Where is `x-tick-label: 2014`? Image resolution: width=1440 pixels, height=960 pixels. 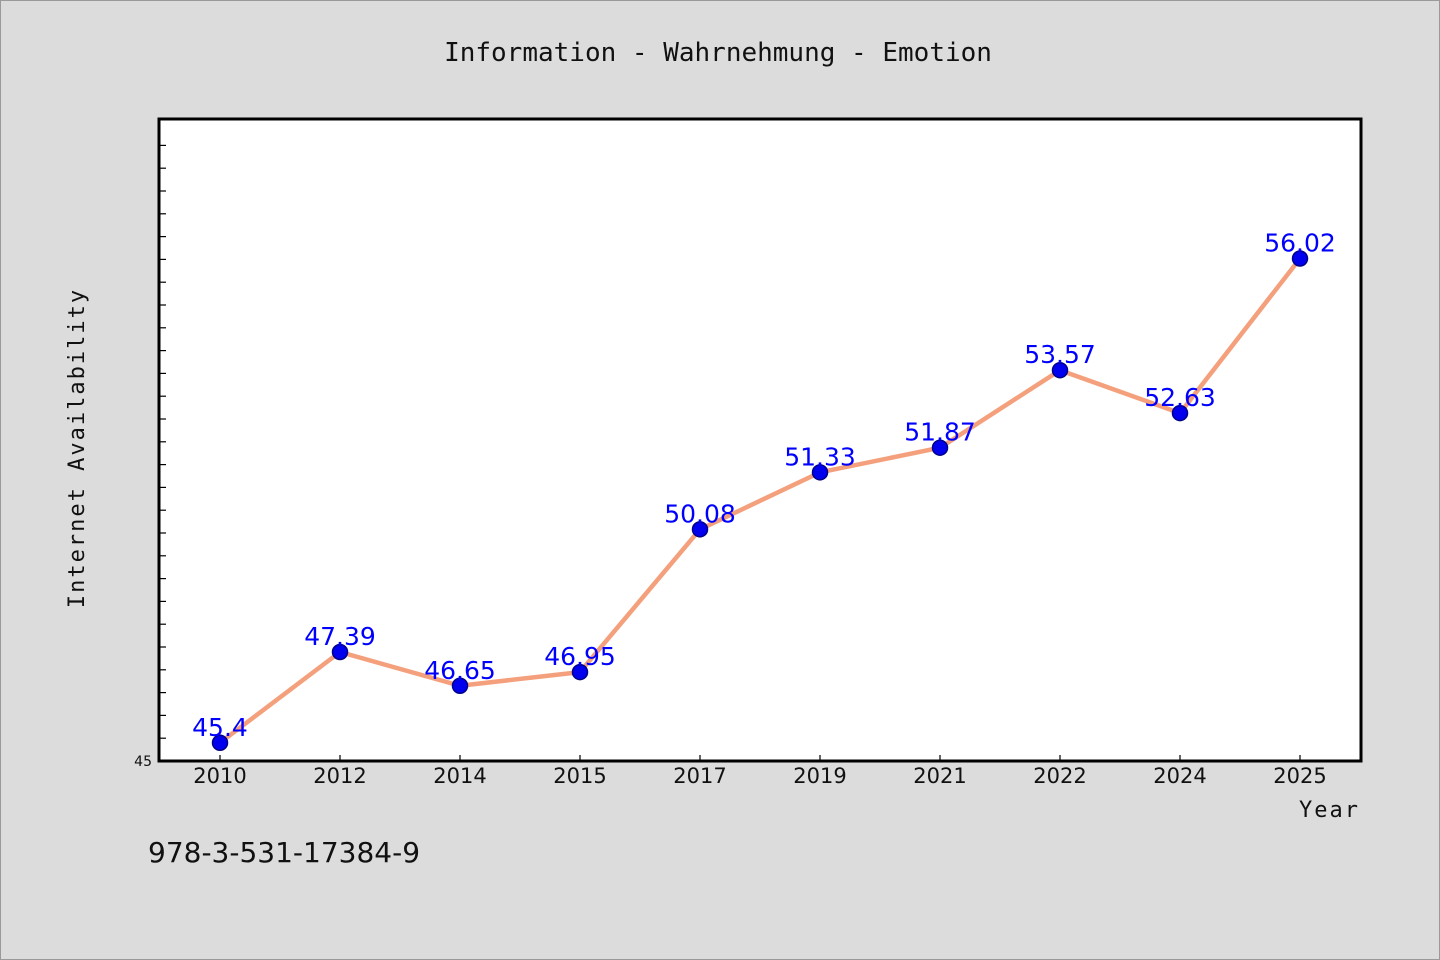 x-tick-label: 2014 is located at coordinates (459, 776).